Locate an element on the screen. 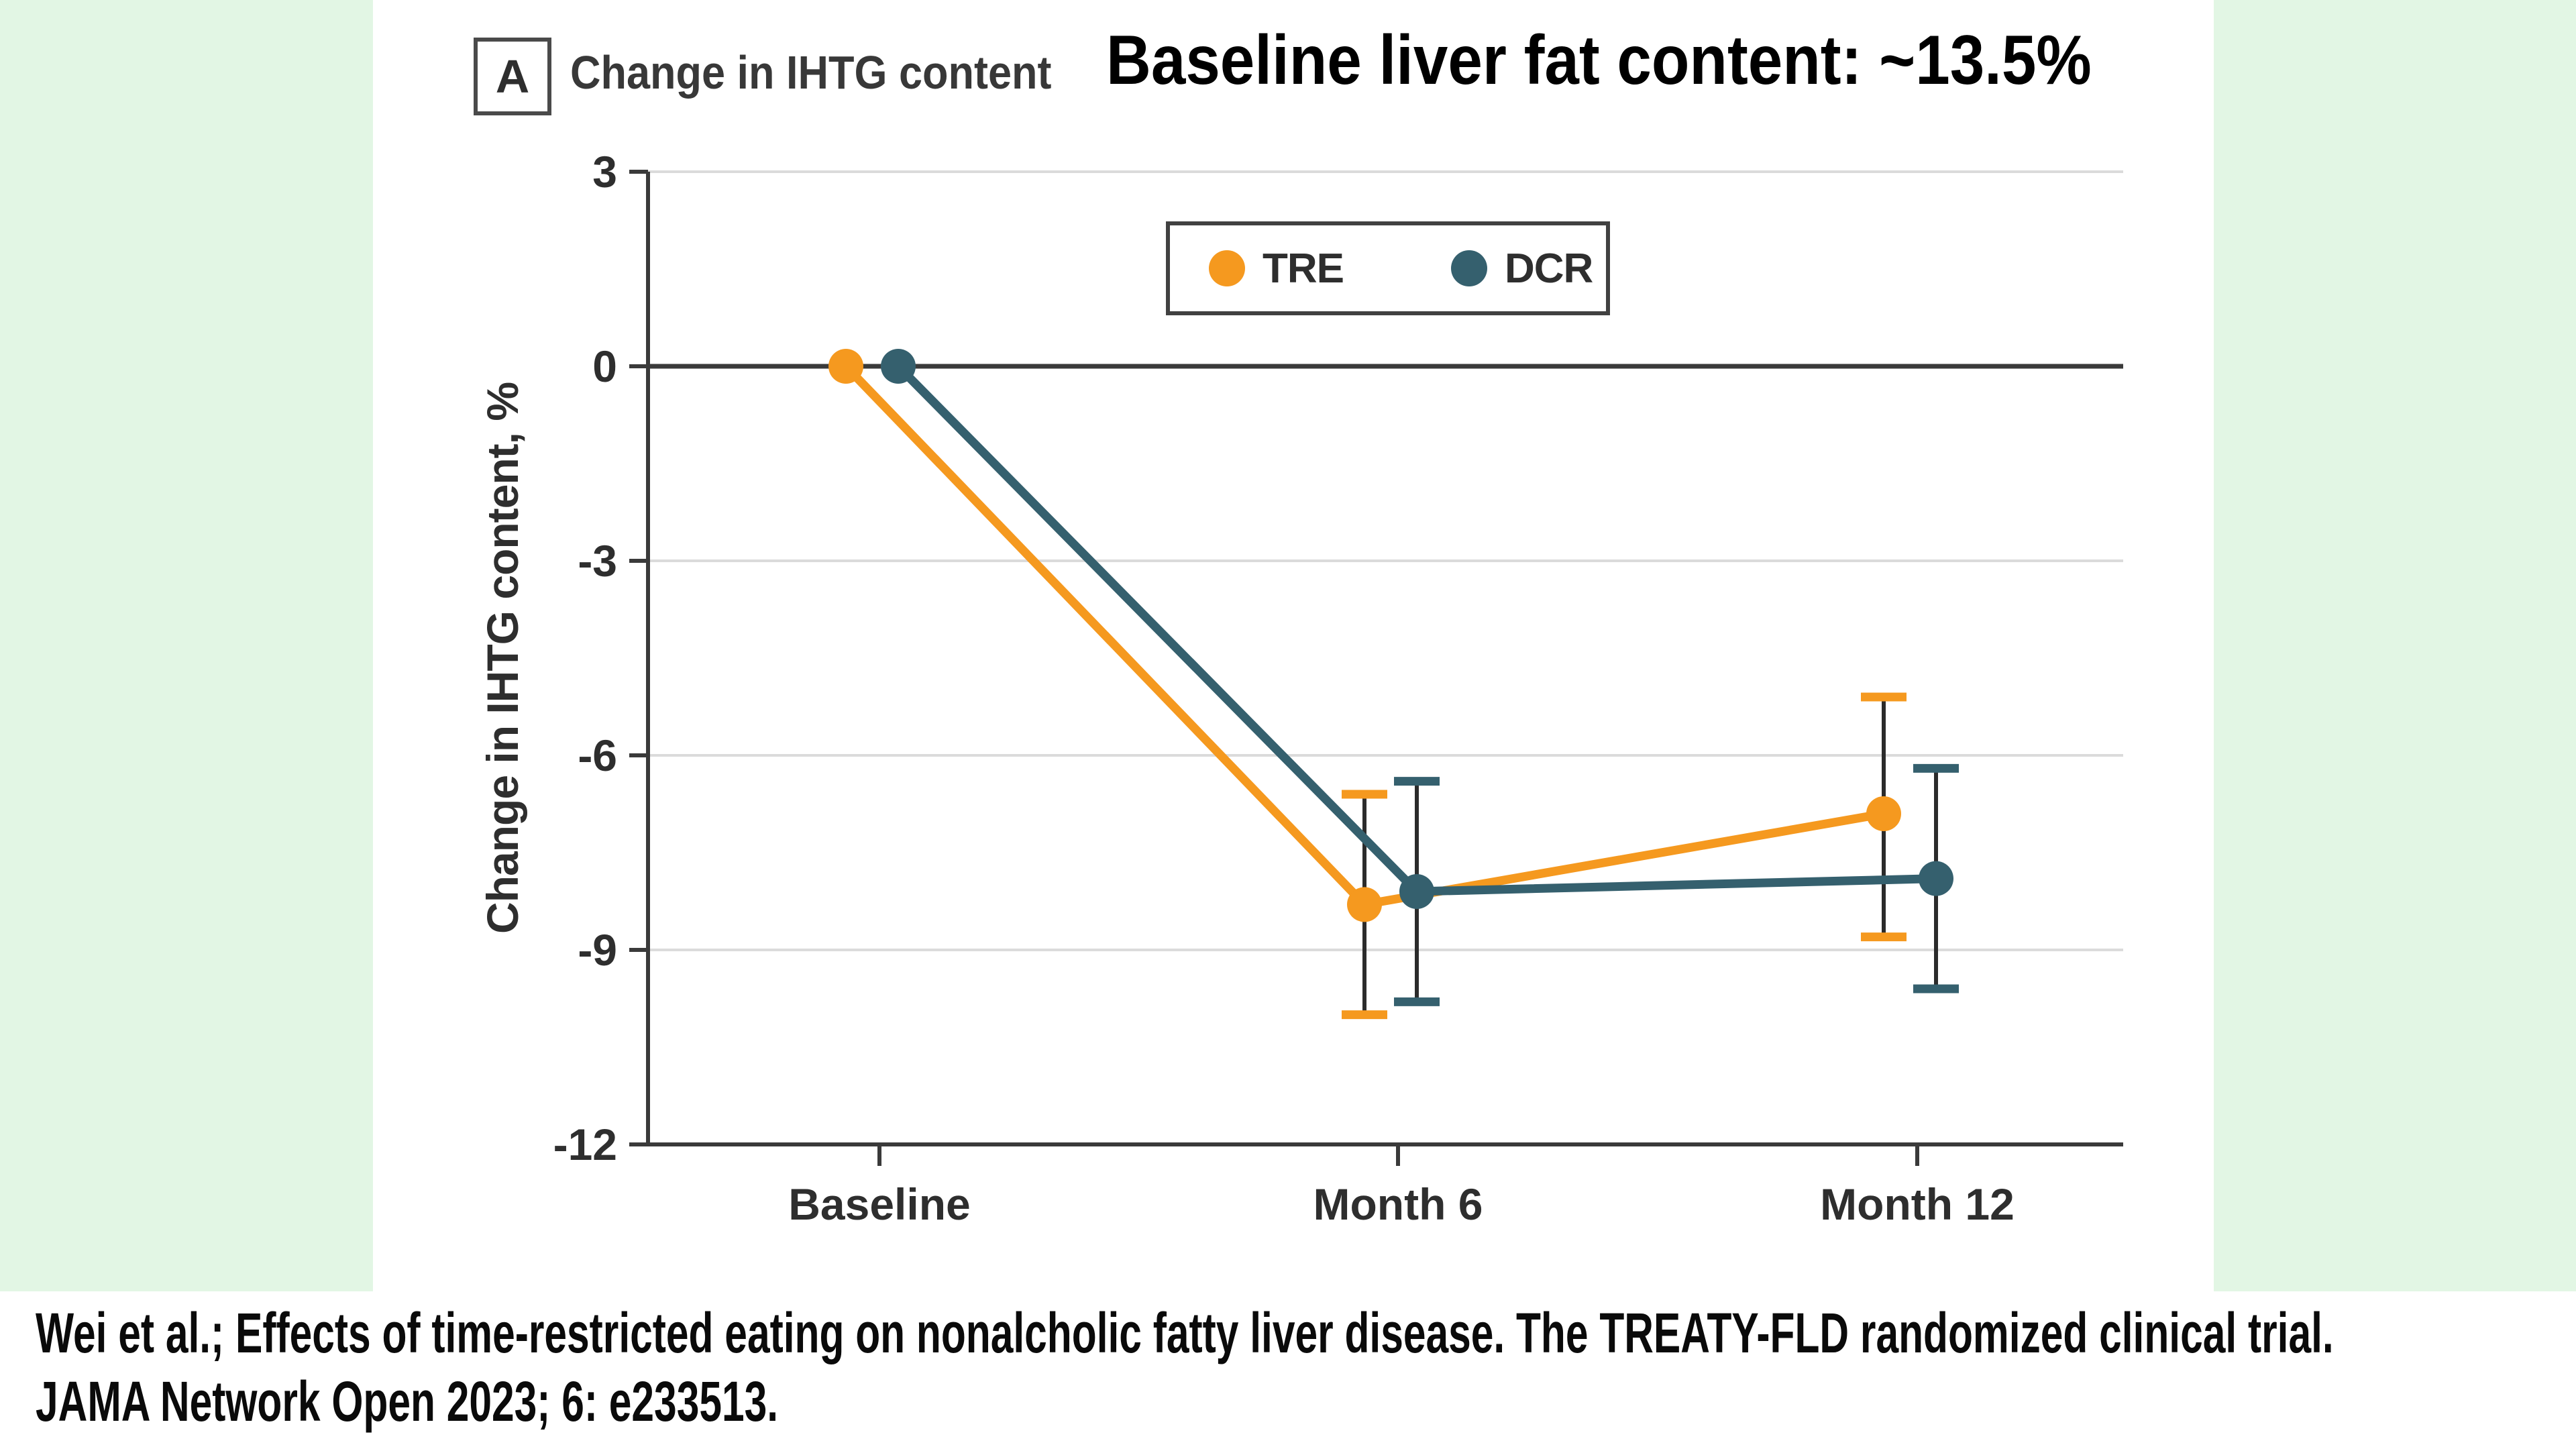  legend-item-dcr: DCR is located at coordinates (1522, 268).